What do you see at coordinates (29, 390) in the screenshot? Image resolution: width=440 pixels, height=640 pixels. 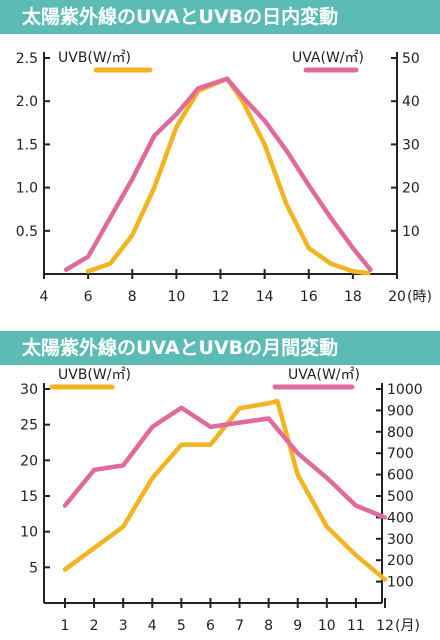 I see `y-left-tick-label: 30` at bounding box center [29, 390].